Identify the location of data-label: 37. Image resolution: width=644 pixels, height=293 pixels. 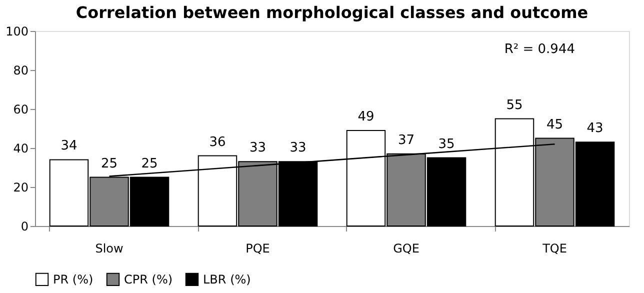
(406, 140).